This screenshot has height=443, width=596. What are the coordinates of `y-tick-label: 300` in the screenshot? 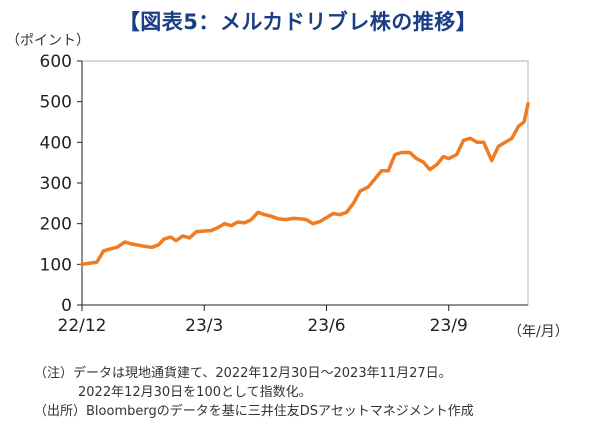 It's located at (56, 184).